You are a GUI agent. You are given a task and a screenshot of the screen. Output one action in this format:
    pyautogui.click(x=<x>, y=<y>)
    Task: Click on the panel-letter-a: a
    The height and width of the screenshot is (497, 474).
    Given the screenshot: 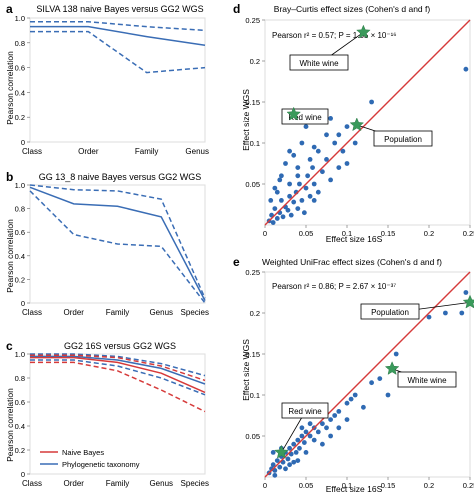 What is the action you would take?
    pyautogui.click(x=9, y=9)
    